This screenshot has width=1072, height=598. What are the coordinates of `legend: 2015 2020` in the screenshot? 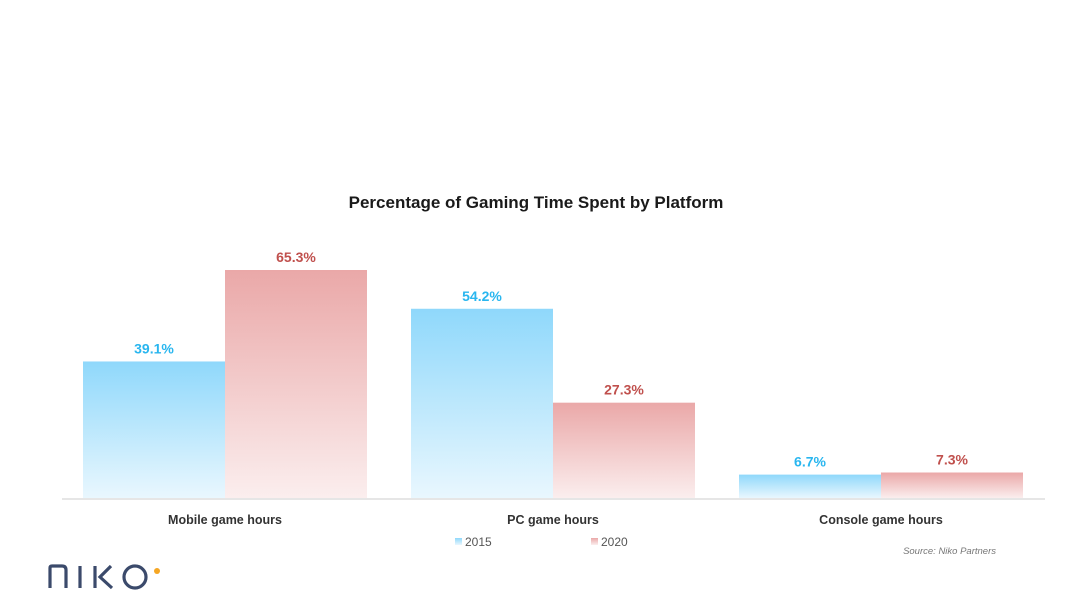 It's located at (541, 542).